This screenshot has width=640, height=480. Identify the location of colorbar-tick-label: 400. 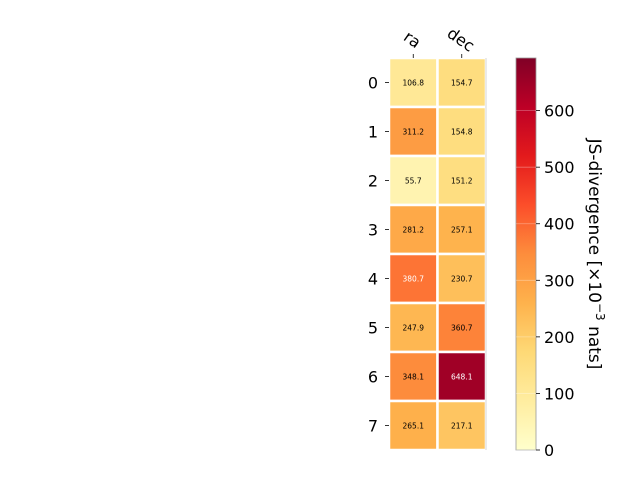
(559, 224).